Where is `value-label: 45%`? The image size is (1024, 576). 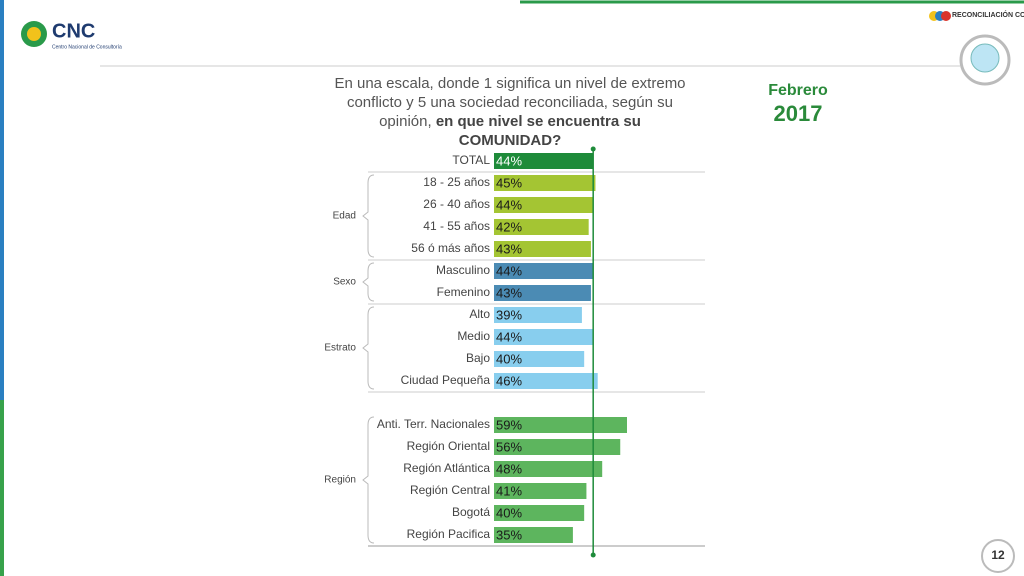
value-label: 45% is located at coordinates (509, 182).